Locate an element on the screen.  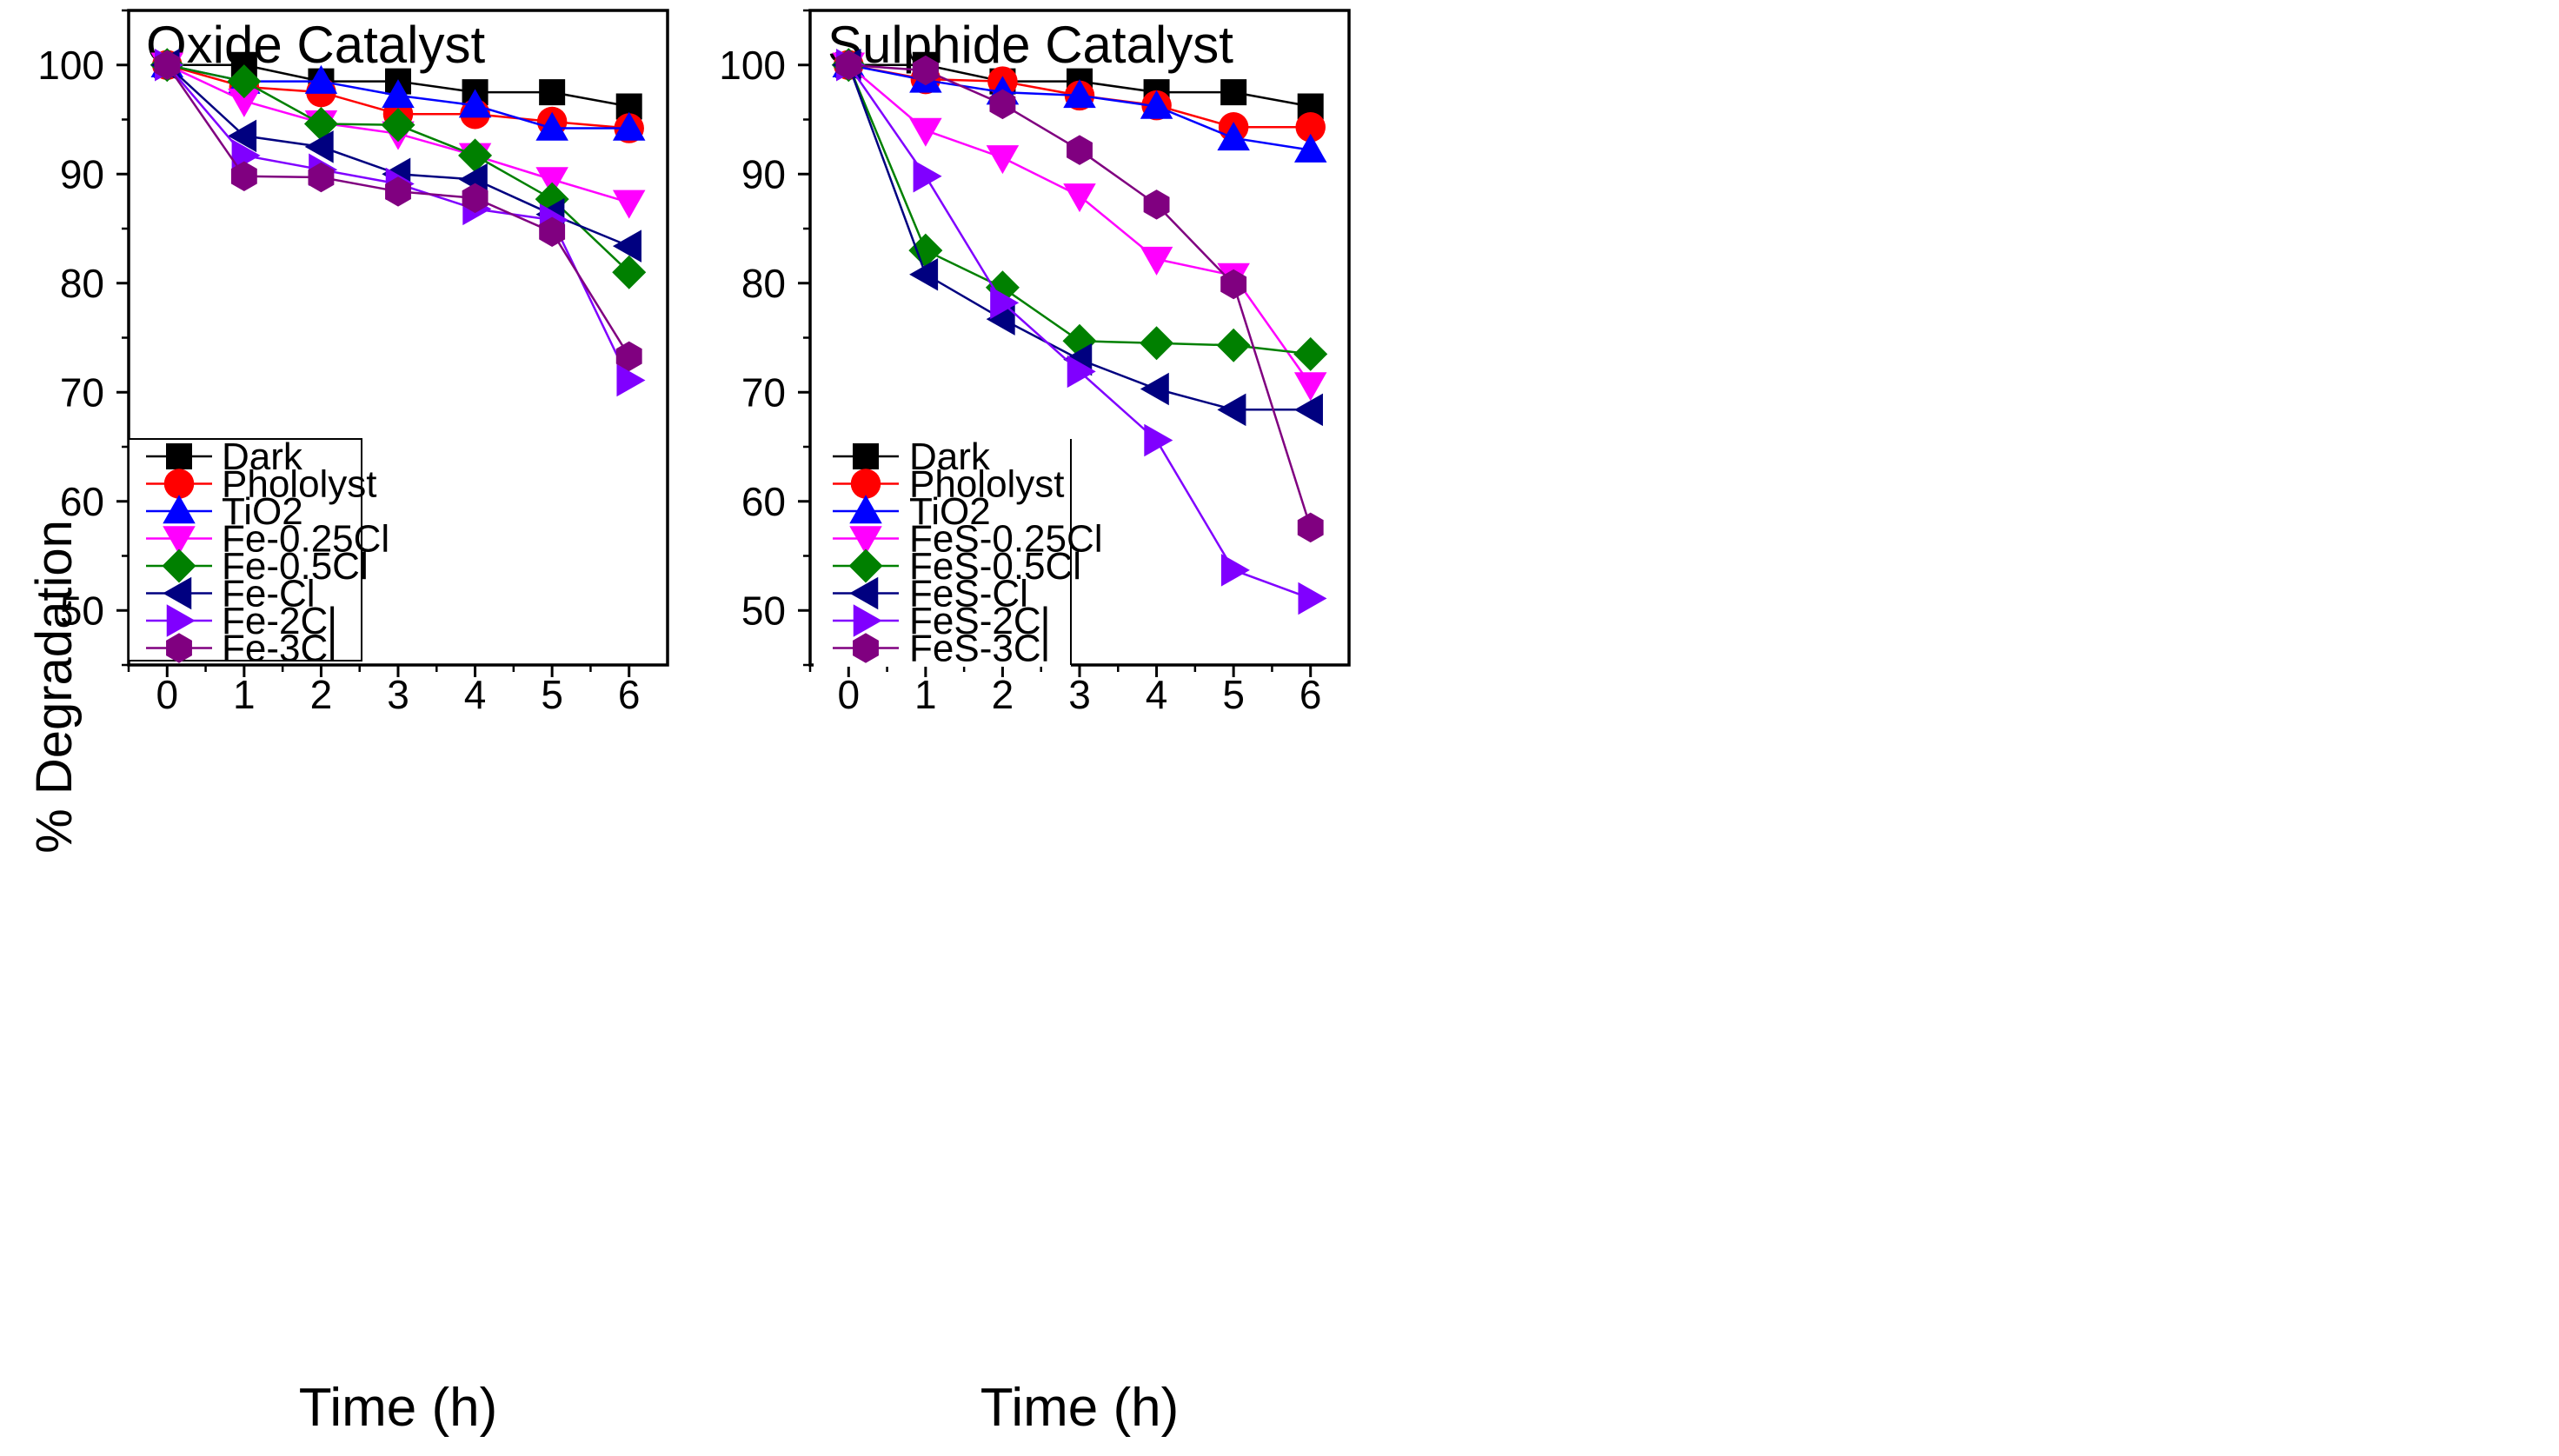
x-tick-label: 6 is located at coordinates (1310, 694).